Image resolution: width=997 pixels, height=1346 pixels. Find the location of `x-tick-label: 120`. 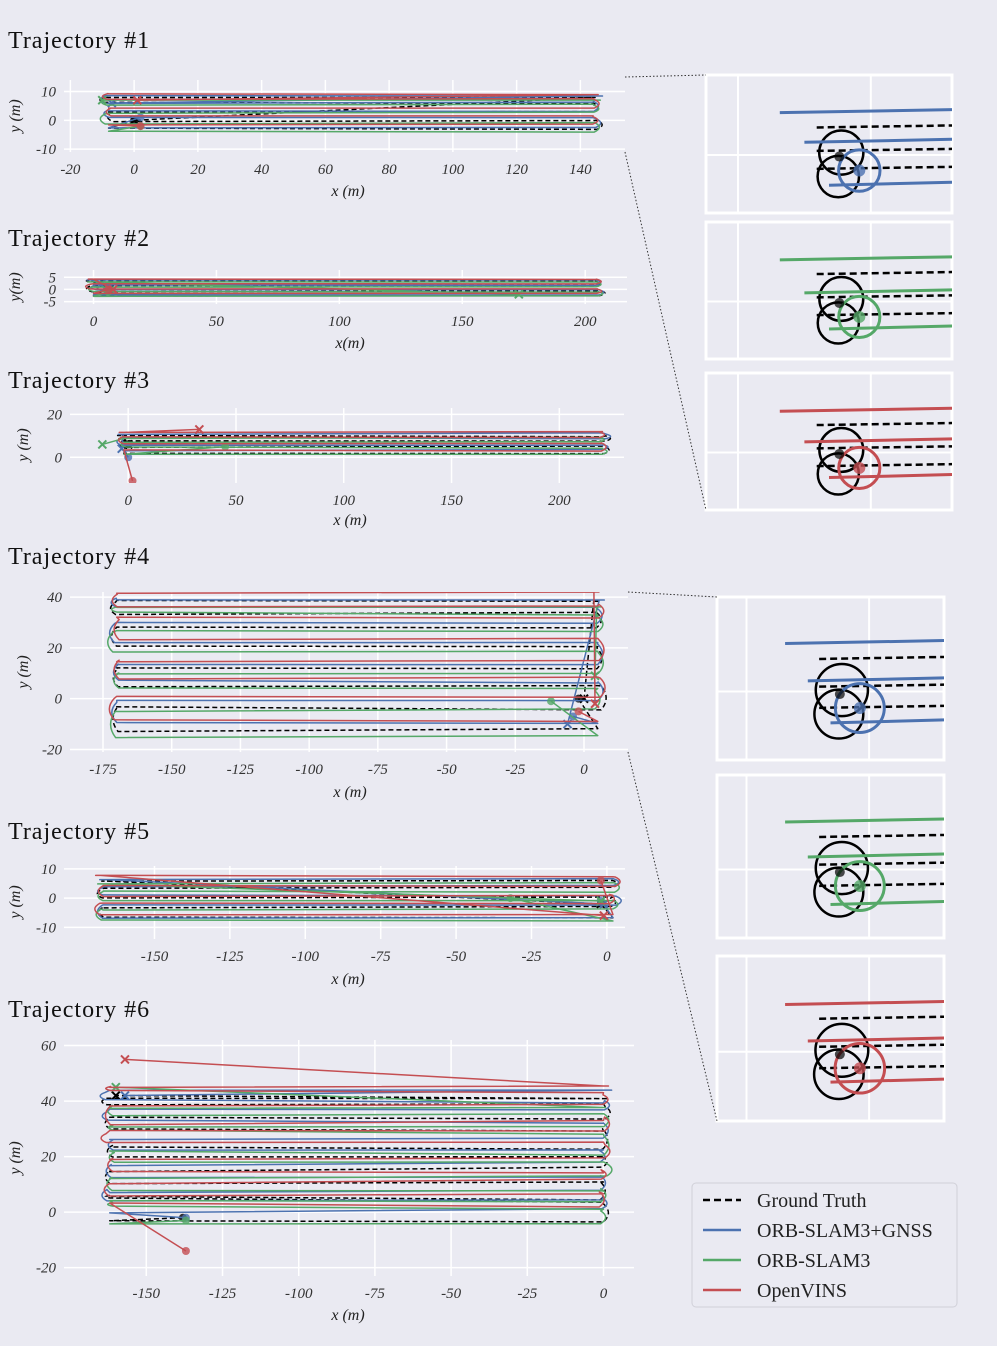

x-tick-label: 120 is located at coordinates (516, 170).